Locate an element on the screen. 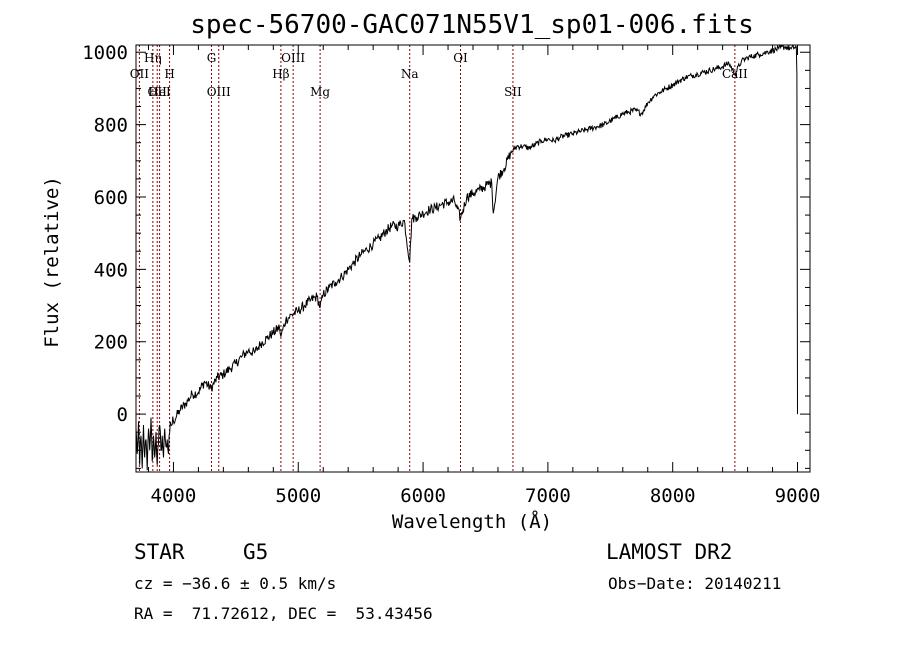 The height and width of the screenshot is (649, 900). spectral-line-label: SII is located at coordinates (513, 92).